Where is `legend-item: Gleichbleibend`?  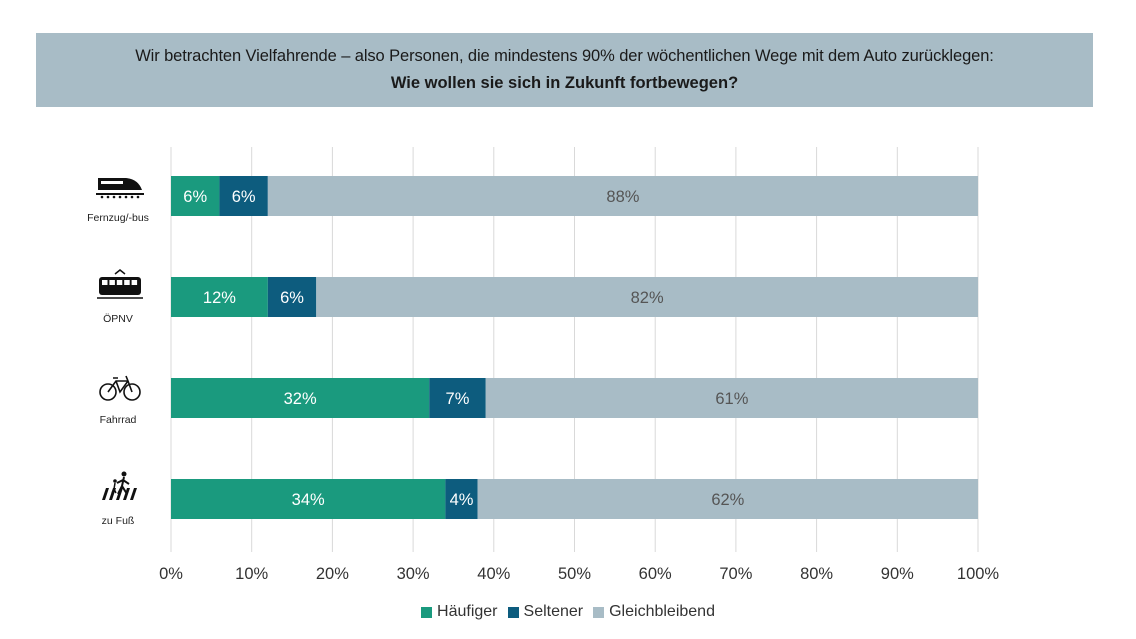 legend-item: Gleichbleibend is located at coordinates (654, 612).